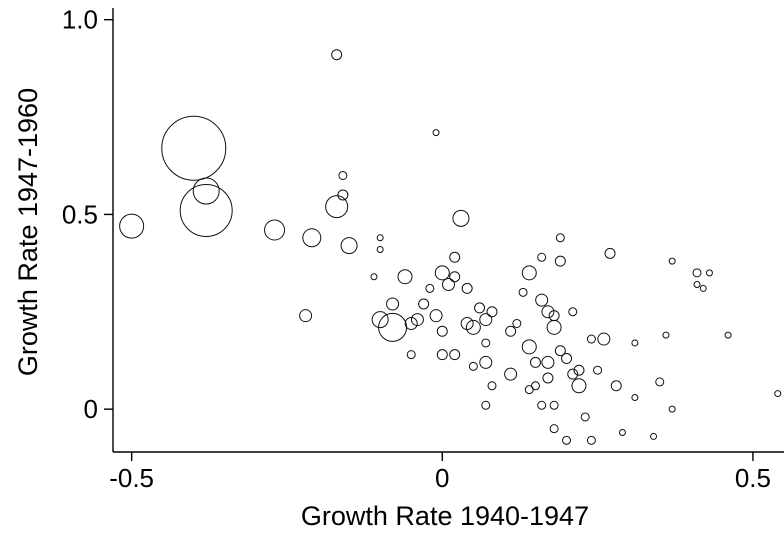 The image size is (784, 534). Describe the element at coordinates (131, 478) in the screenshot. I see `x-tick-label: -0.5` at that location.